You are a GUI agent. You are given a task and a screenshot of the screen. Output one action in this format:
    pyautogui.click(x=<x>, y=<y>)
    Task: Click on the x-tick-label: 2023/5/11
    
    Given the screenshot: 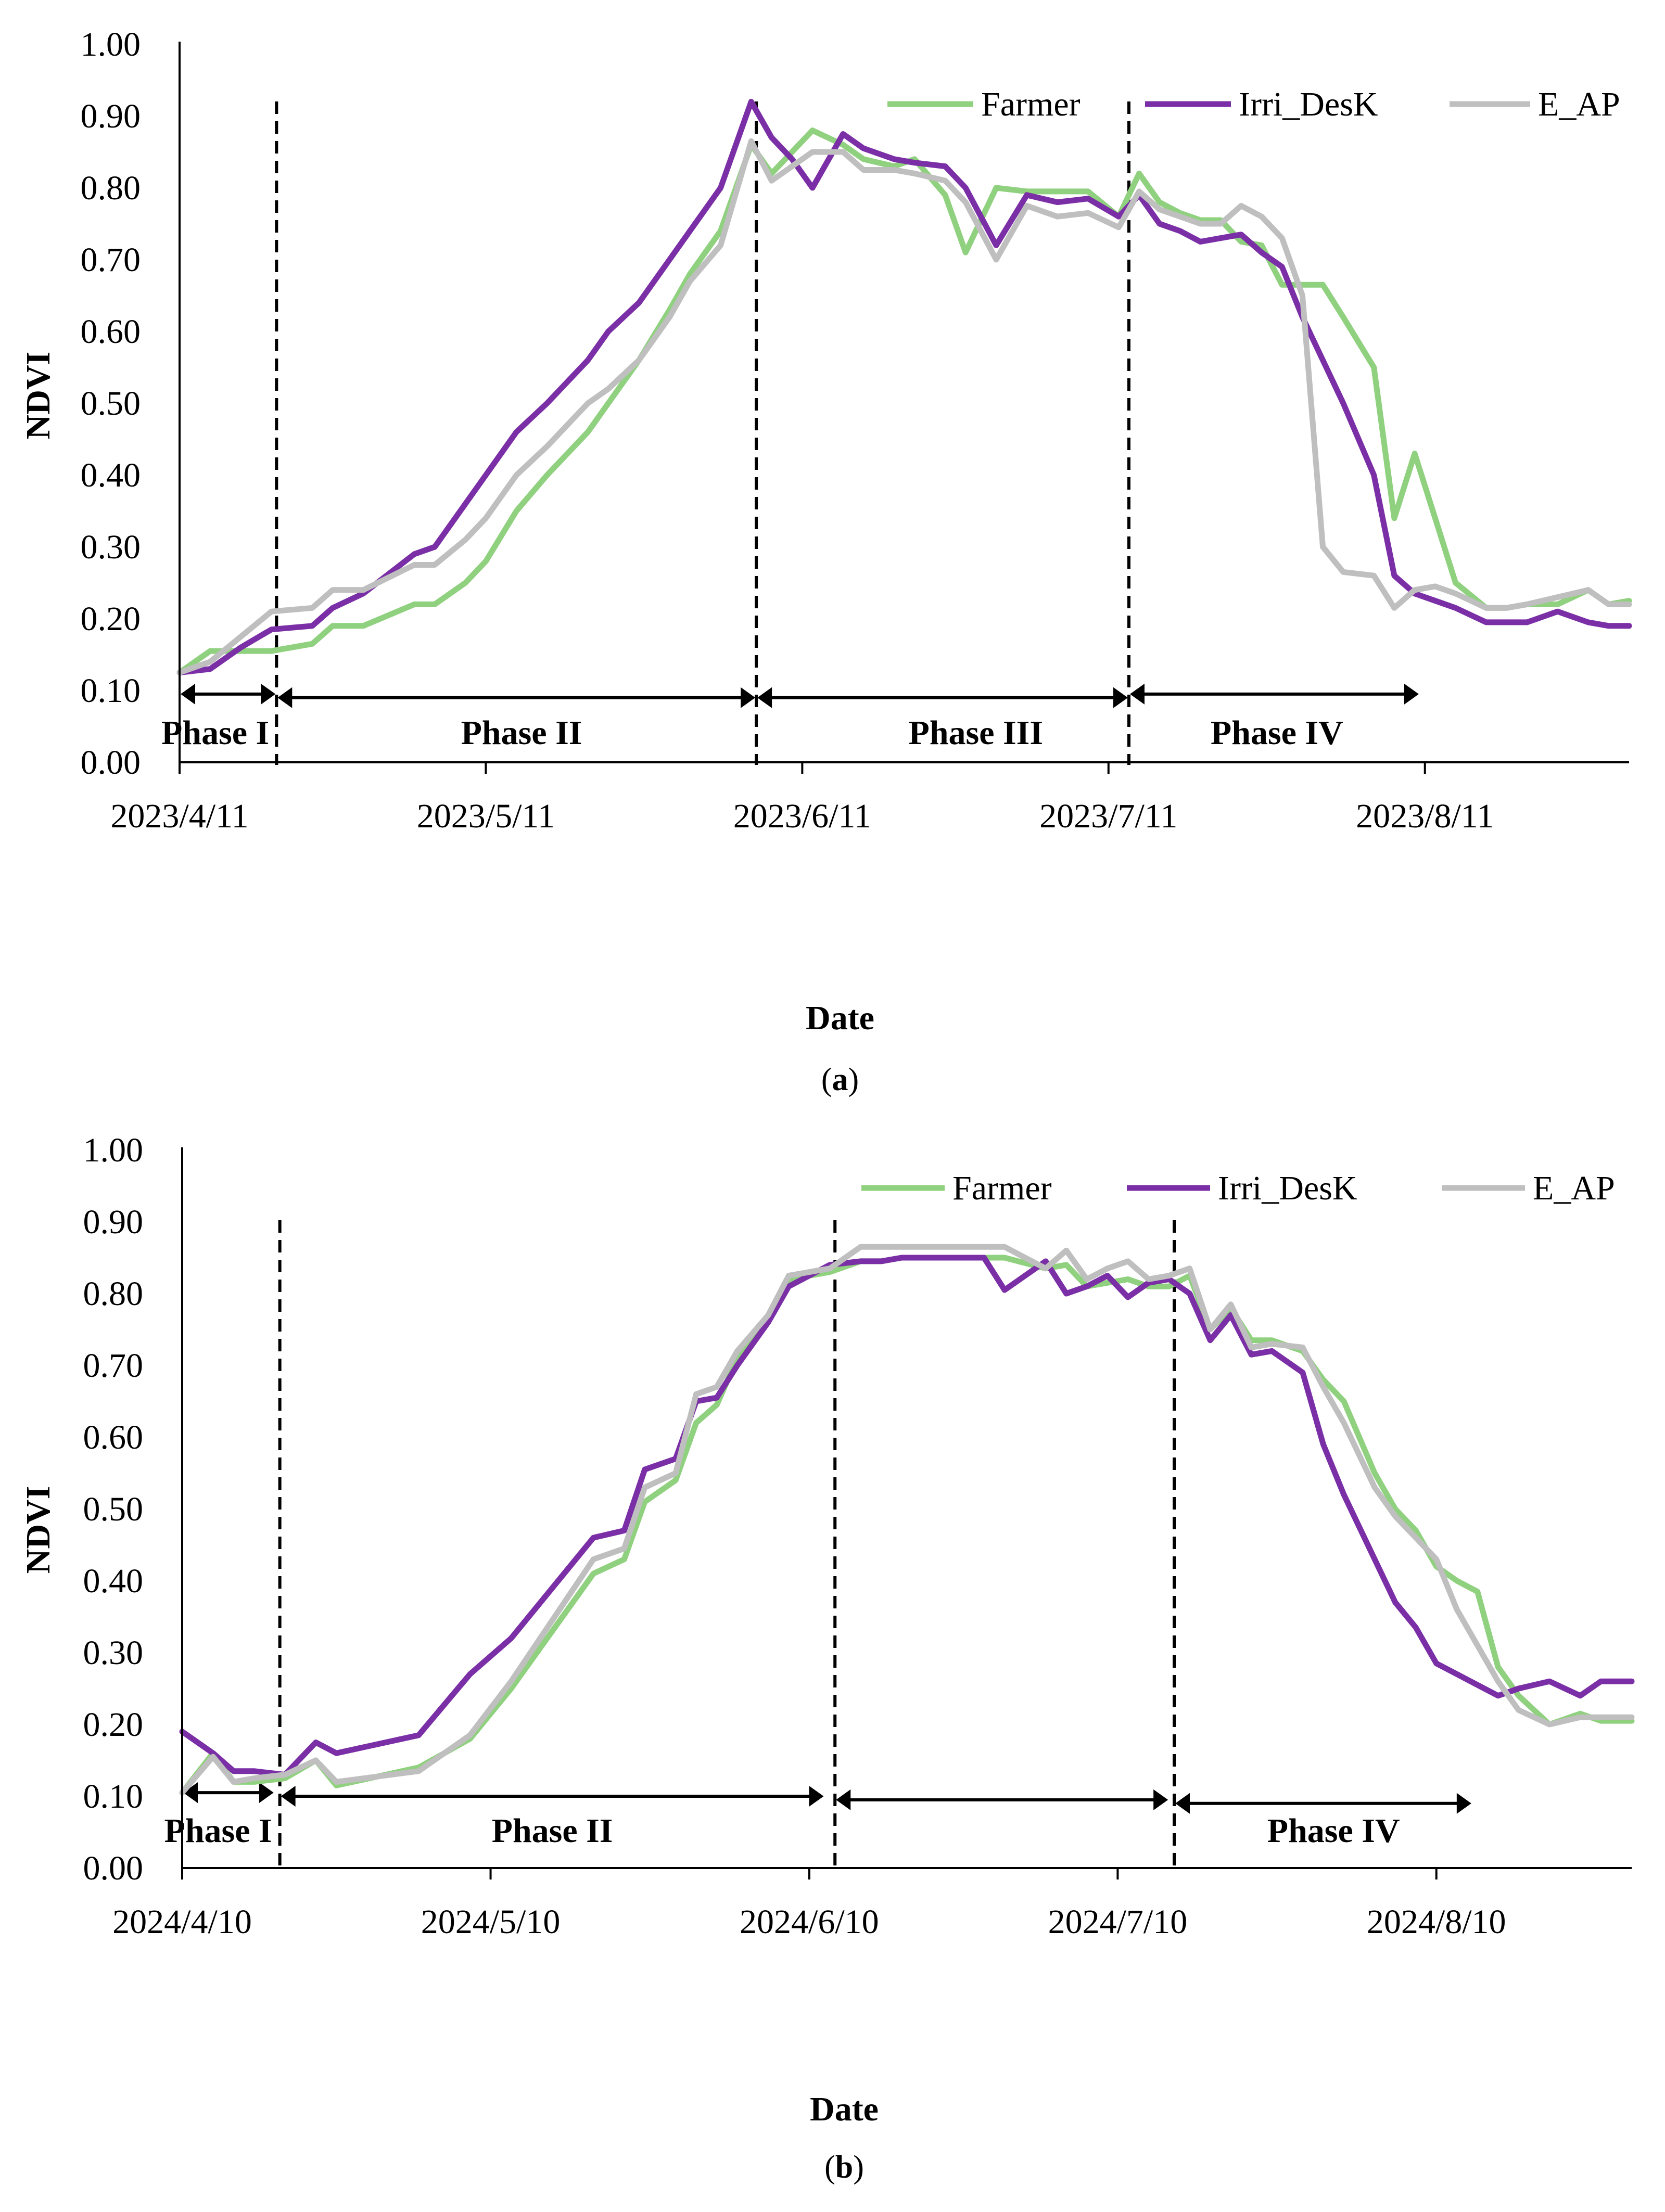 What is the action you would take?
    pyautogui.click(x=486, y=816)
    